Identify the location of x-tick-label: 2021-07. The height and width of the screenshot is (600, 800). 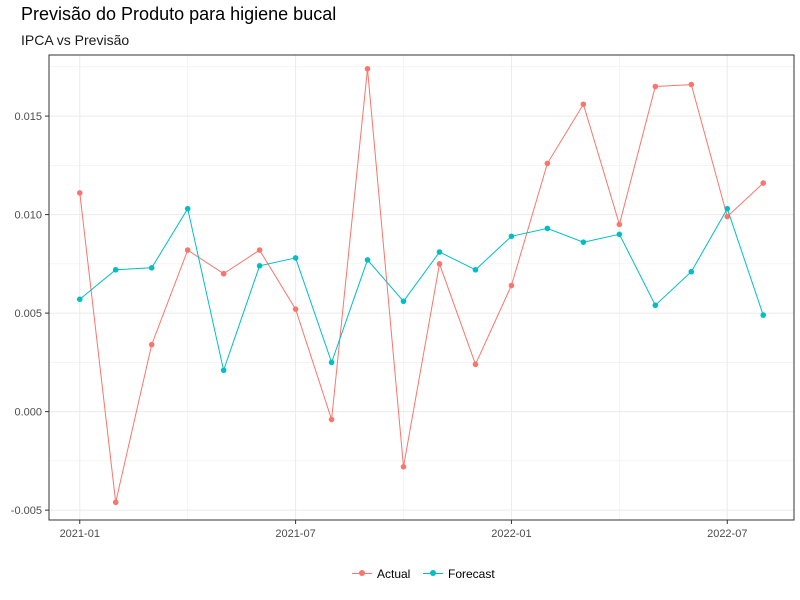
(295, 534).